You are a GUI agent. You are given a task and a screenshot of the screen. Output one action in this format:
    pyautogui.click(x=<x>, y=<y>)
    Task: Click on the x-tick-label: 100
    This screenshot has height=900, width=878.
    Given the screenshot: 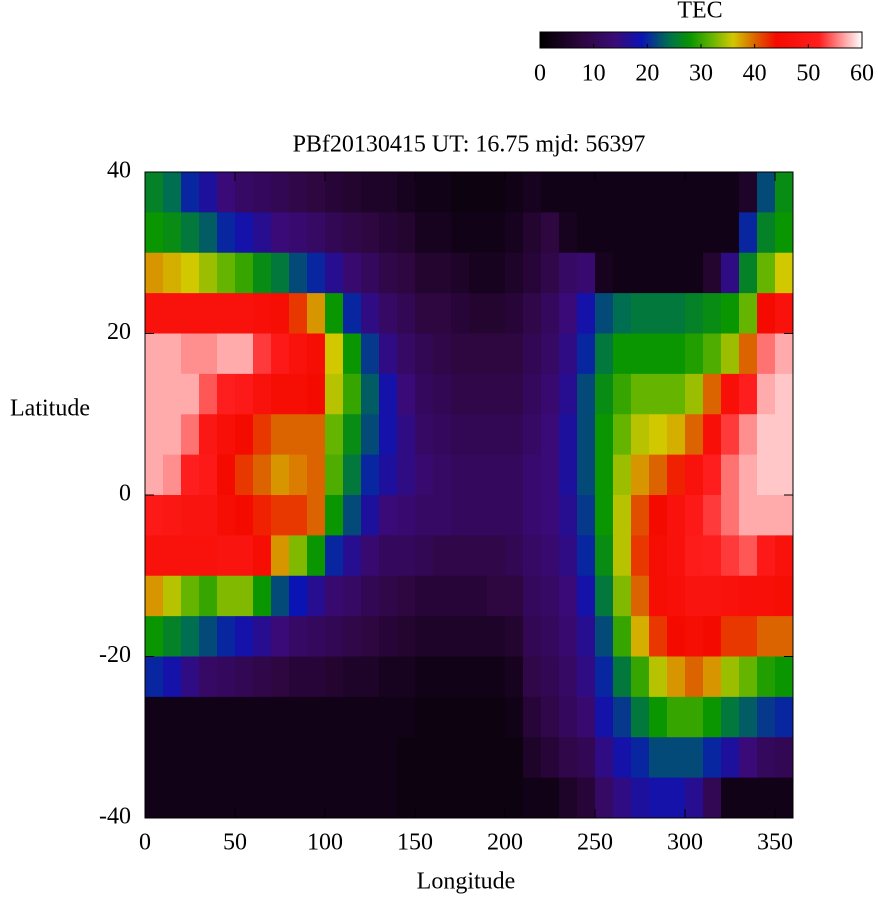 What is the action you would take?
    pyautogui.click(x=325, y=843)
    